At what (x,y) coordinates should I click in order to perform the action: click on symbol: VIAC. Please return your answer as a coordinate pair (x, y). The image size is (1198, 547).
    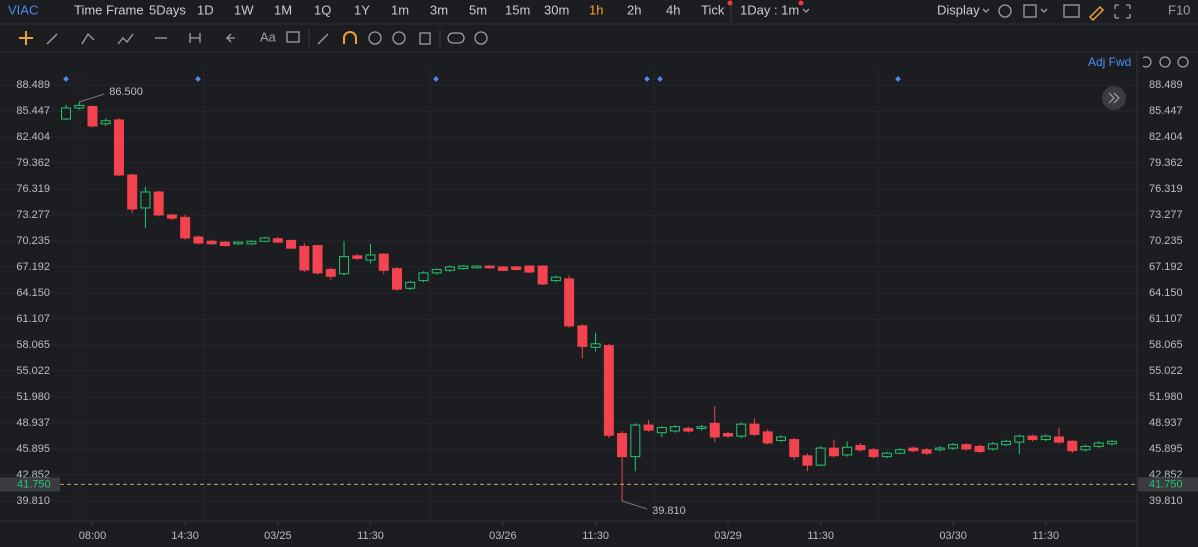
    Looking at the image, I should click on (23, 9).